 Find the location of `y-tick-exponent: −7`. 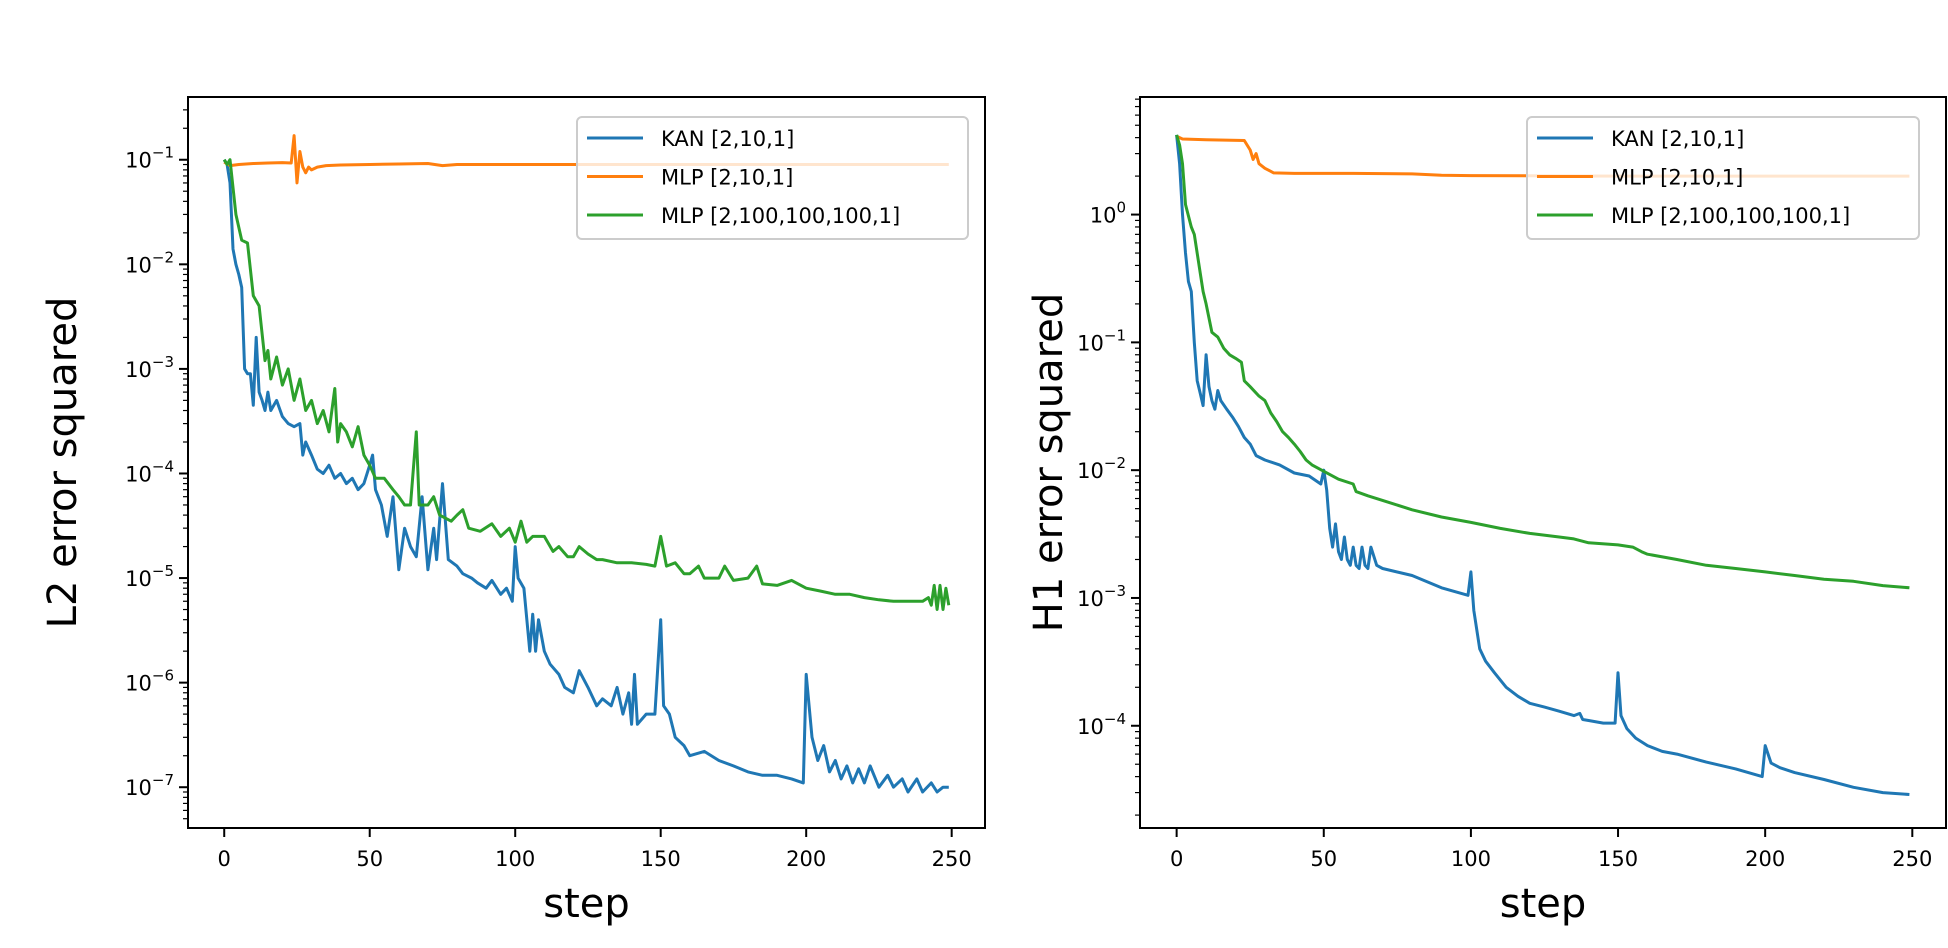

y-tick-exponent: −7 is located at coordinates (163, 780).